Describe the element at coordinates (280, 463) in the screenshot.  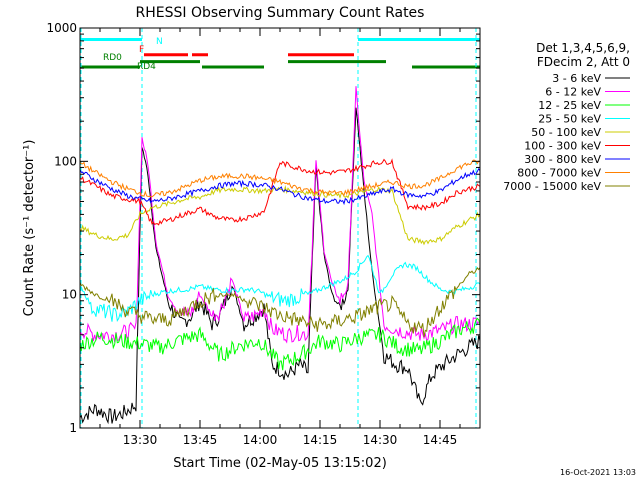
I see `x-axis-label: Start Time (02-May-05 13:15:02)` at that location.